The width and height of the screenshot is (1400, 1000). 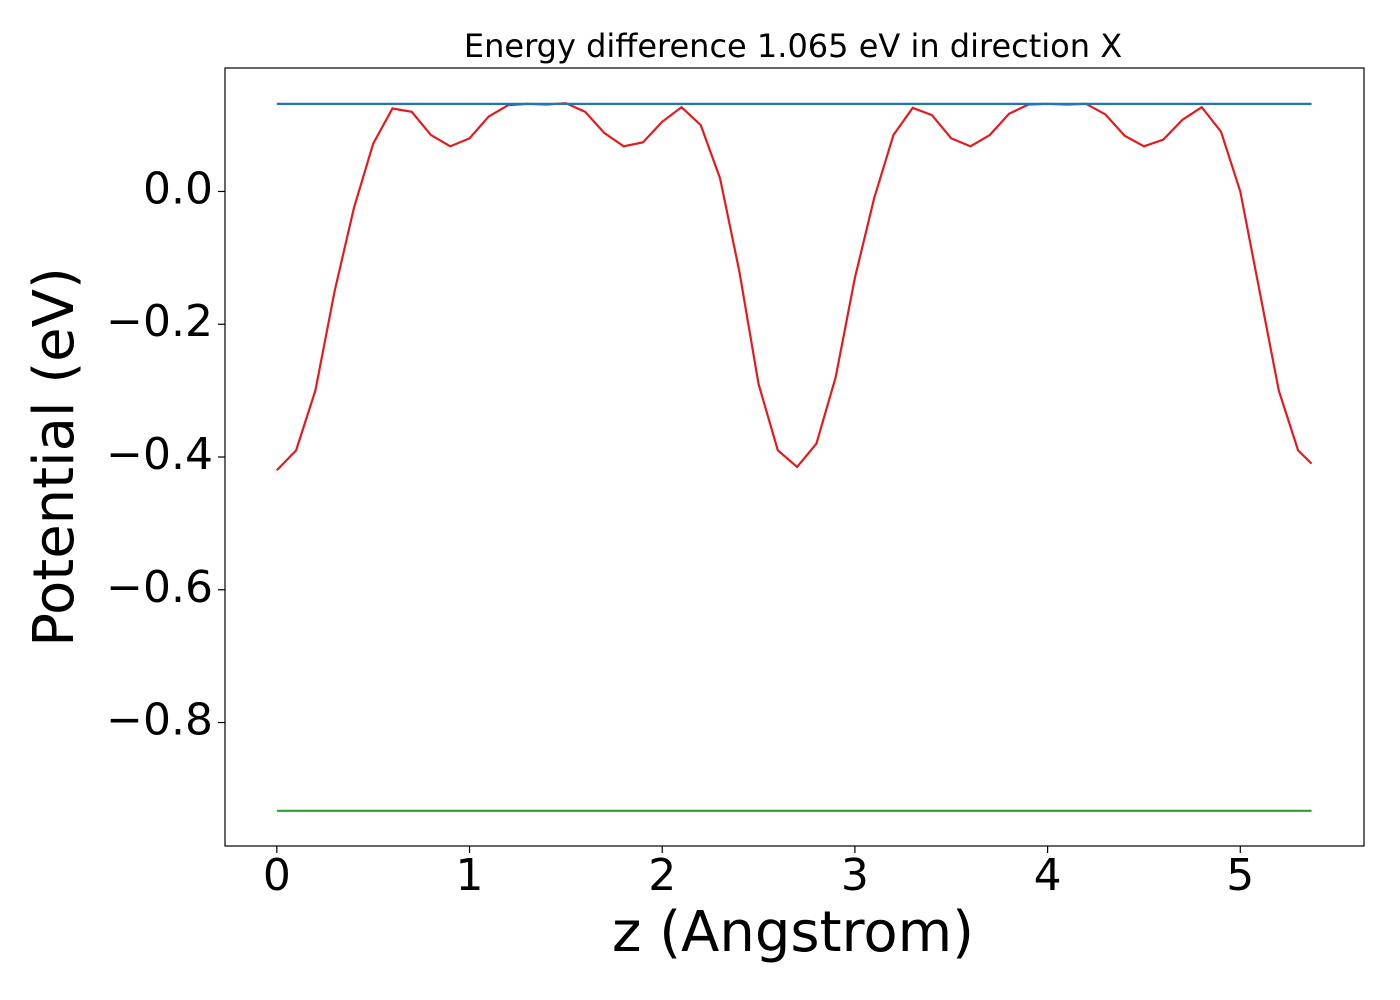 What do you see at coordinates (277, 875) in the screenshot?
I see `x-tick-label: 0` at bounding box center [277, 875].